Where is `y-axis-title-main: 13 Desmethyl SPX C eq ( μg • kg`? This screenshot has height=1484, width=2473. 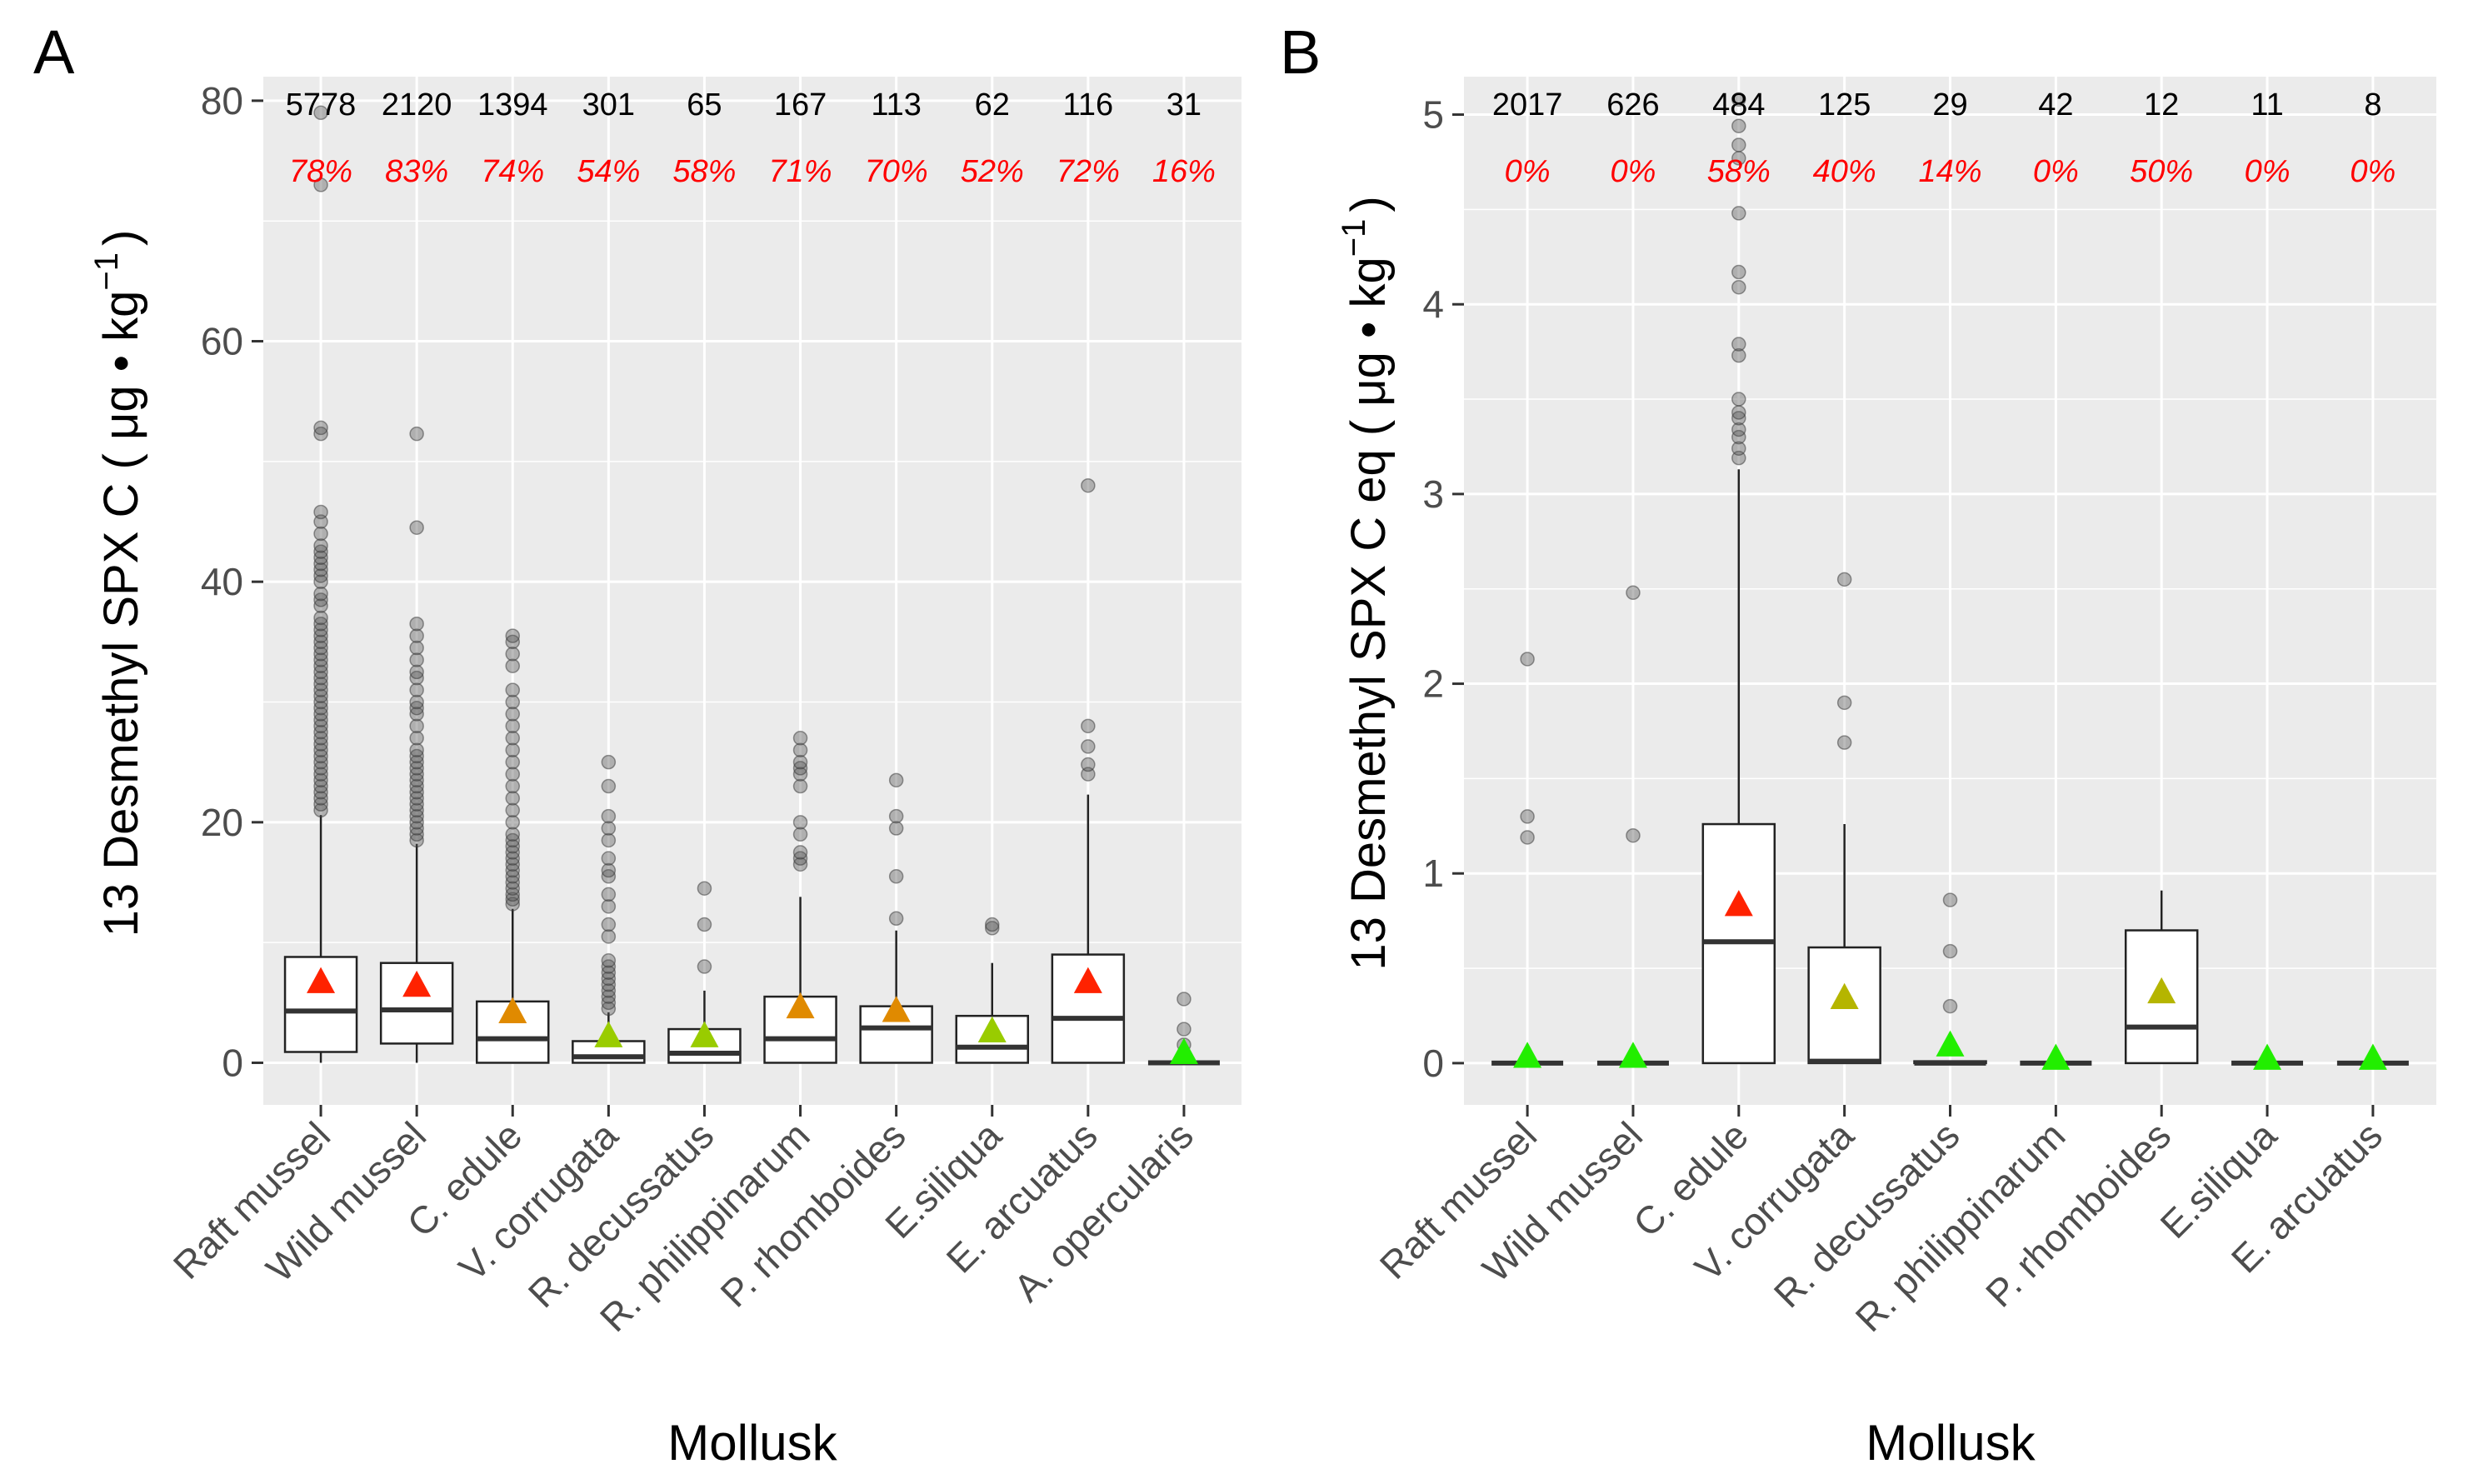
y-axis-title-main: 13 Desmethyl SPX C eq ( μg • kg is located at coordinates (1368, 613).